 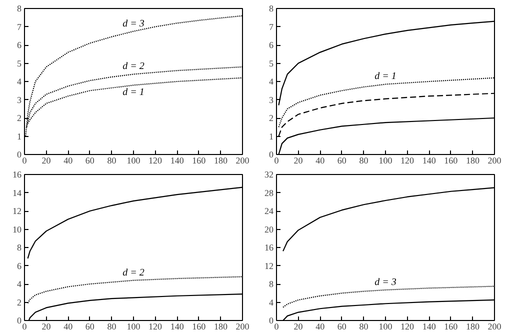 What do you see at coordinates (17, 193) in the screenshot?
I see `y-tick-label: 14` at bounding box center [17, 193].